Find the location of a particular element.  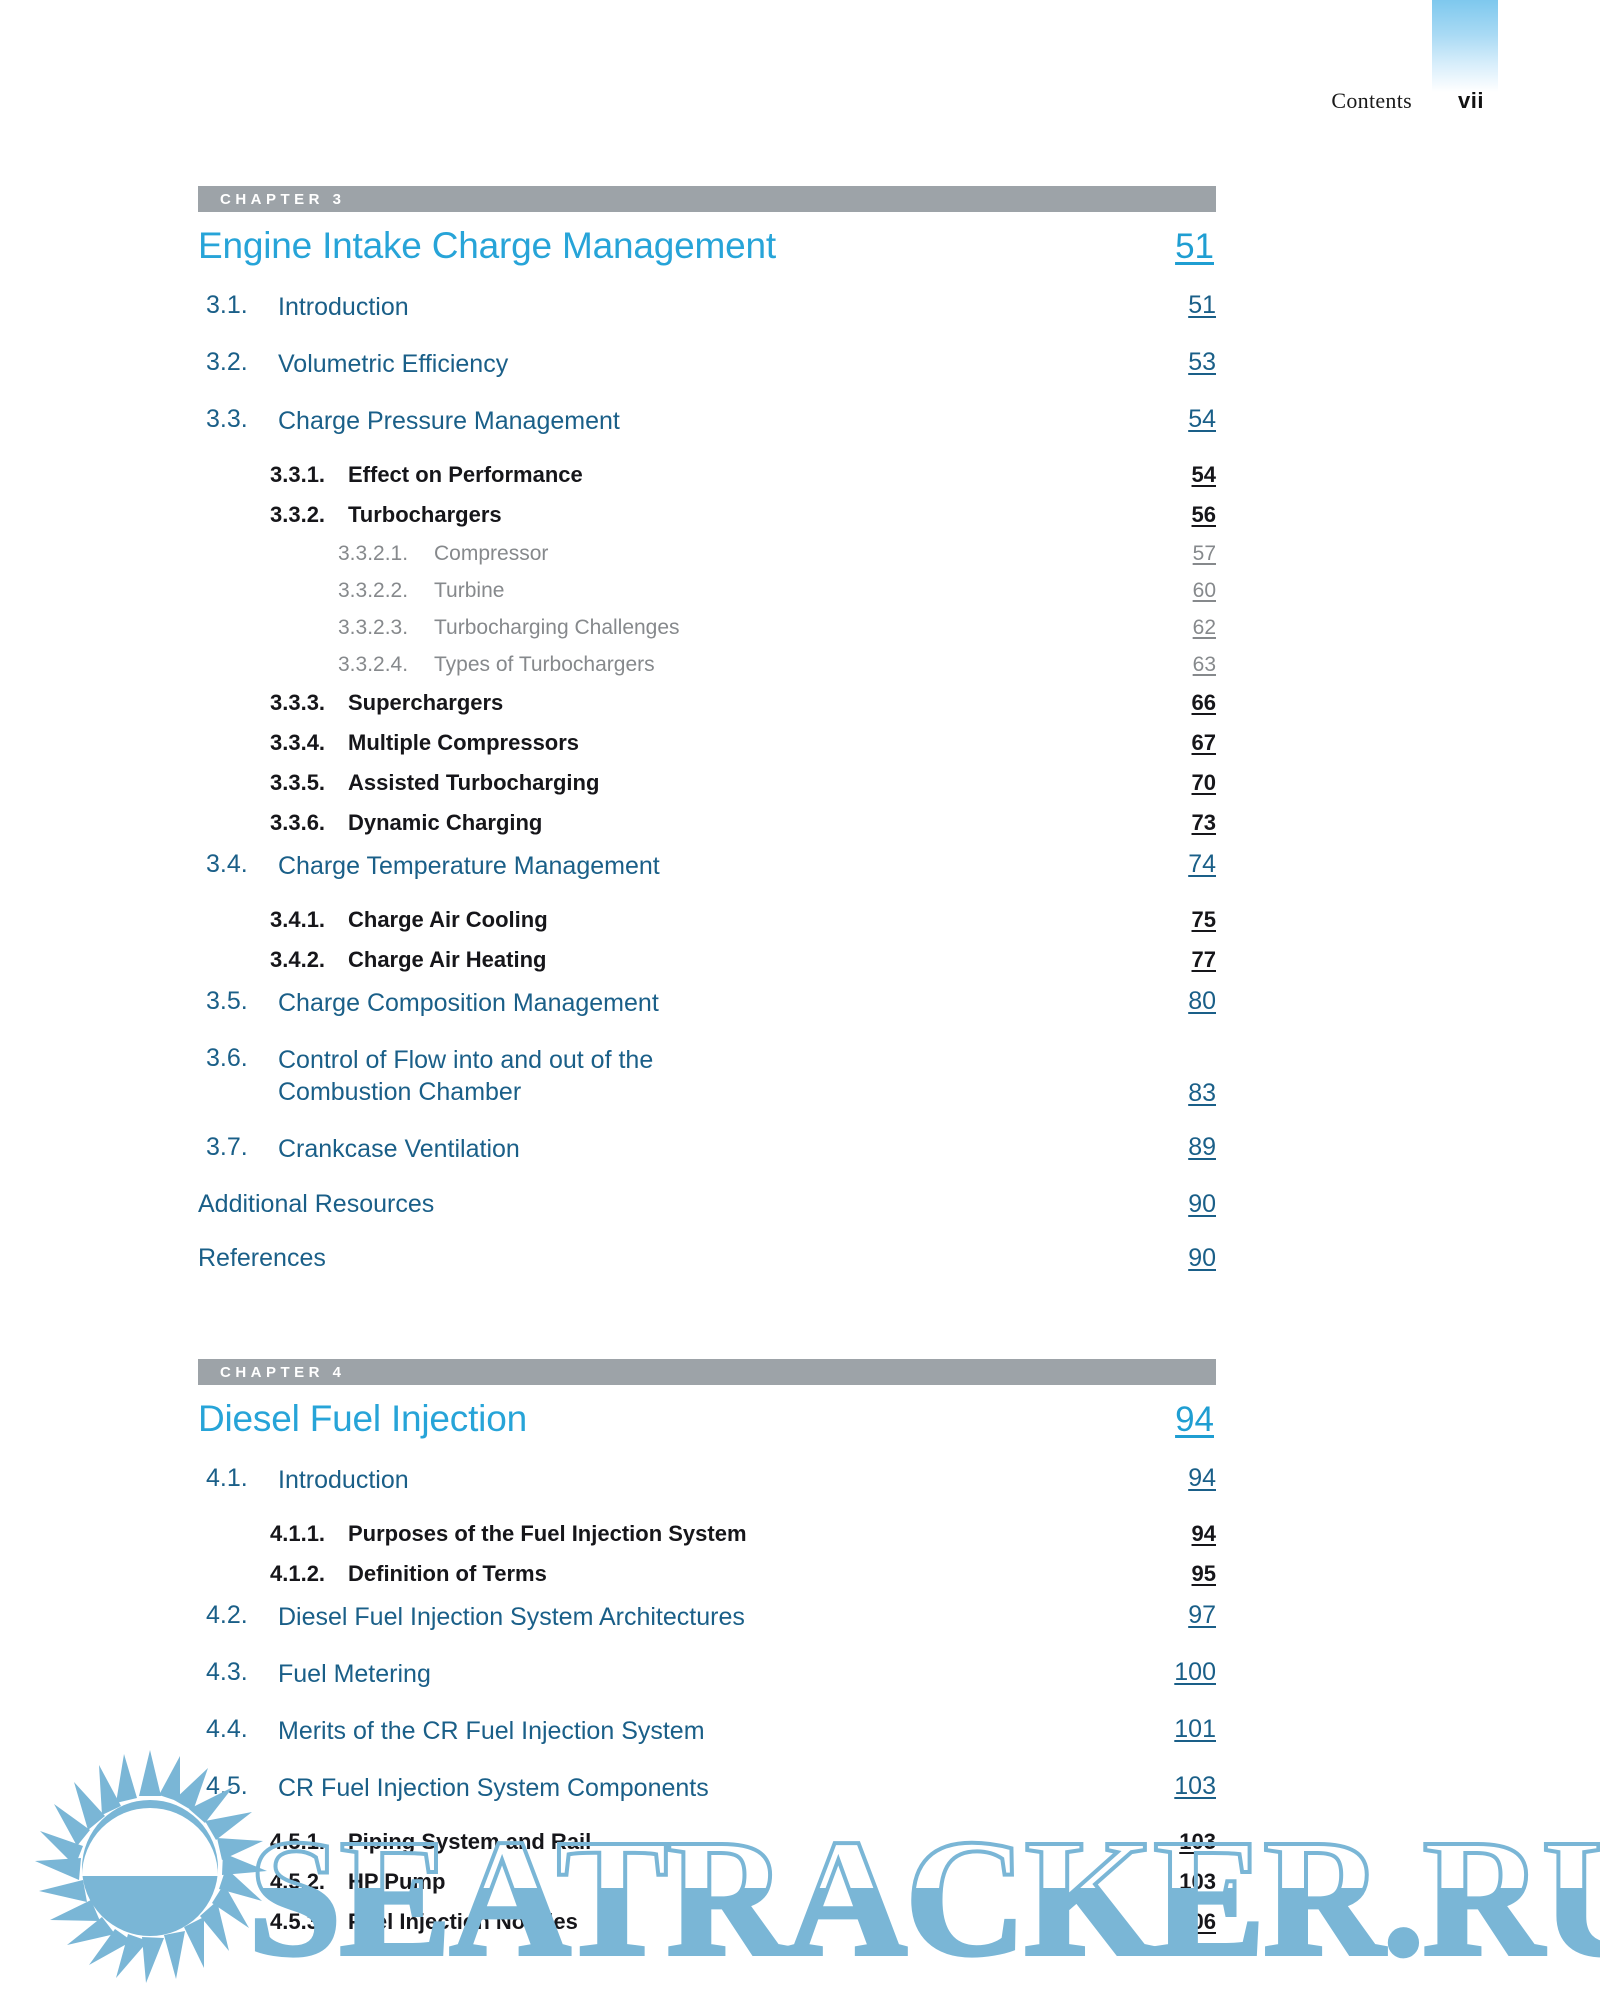

toc-entry-page: 74 is located at coordinates (1202, 864).